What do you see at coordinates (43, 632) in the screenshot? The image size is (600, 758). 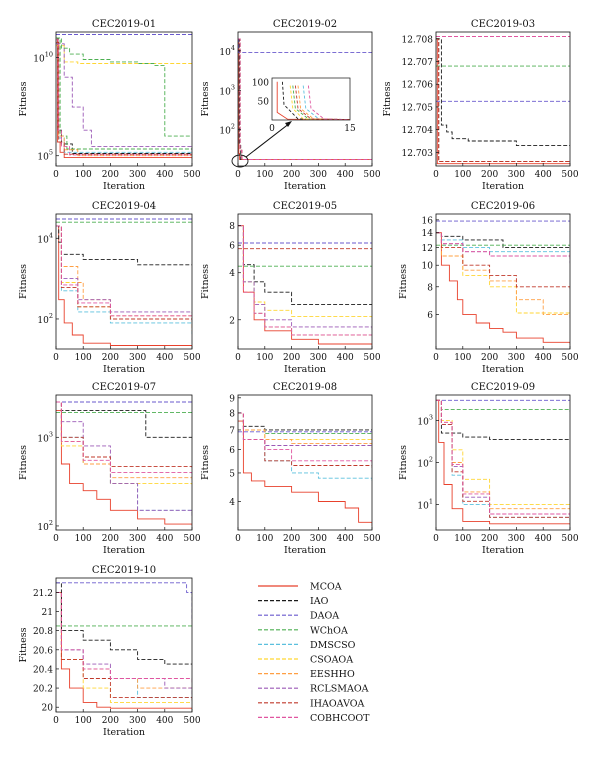 I see `y-tick-label: 20.8` at bounding box center [43, 632].